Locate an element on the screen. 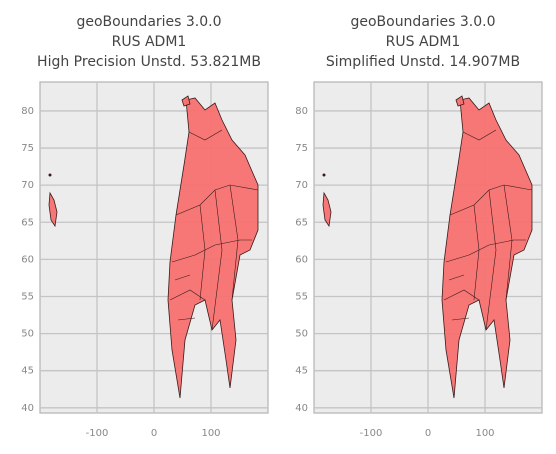 Image resolution: width=556 pixels, height=454 pixels. panel-title: Simplified Unstd. 14.907MB is located at coordinates (423, 62).